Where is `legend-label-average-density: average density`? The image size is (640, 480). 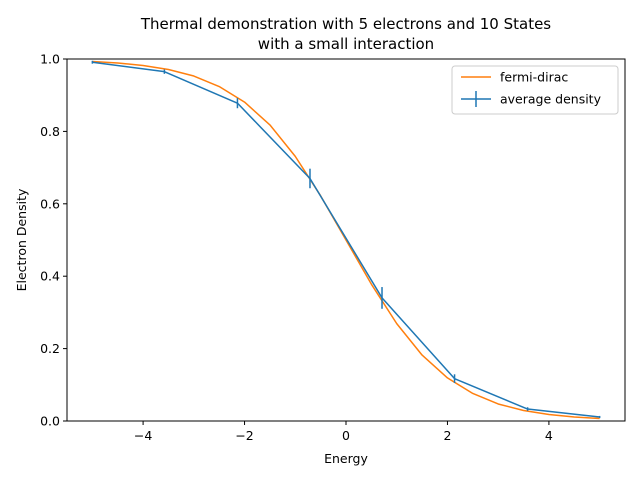
legend-label-average-density: average density is located at coordinates (551, 99).